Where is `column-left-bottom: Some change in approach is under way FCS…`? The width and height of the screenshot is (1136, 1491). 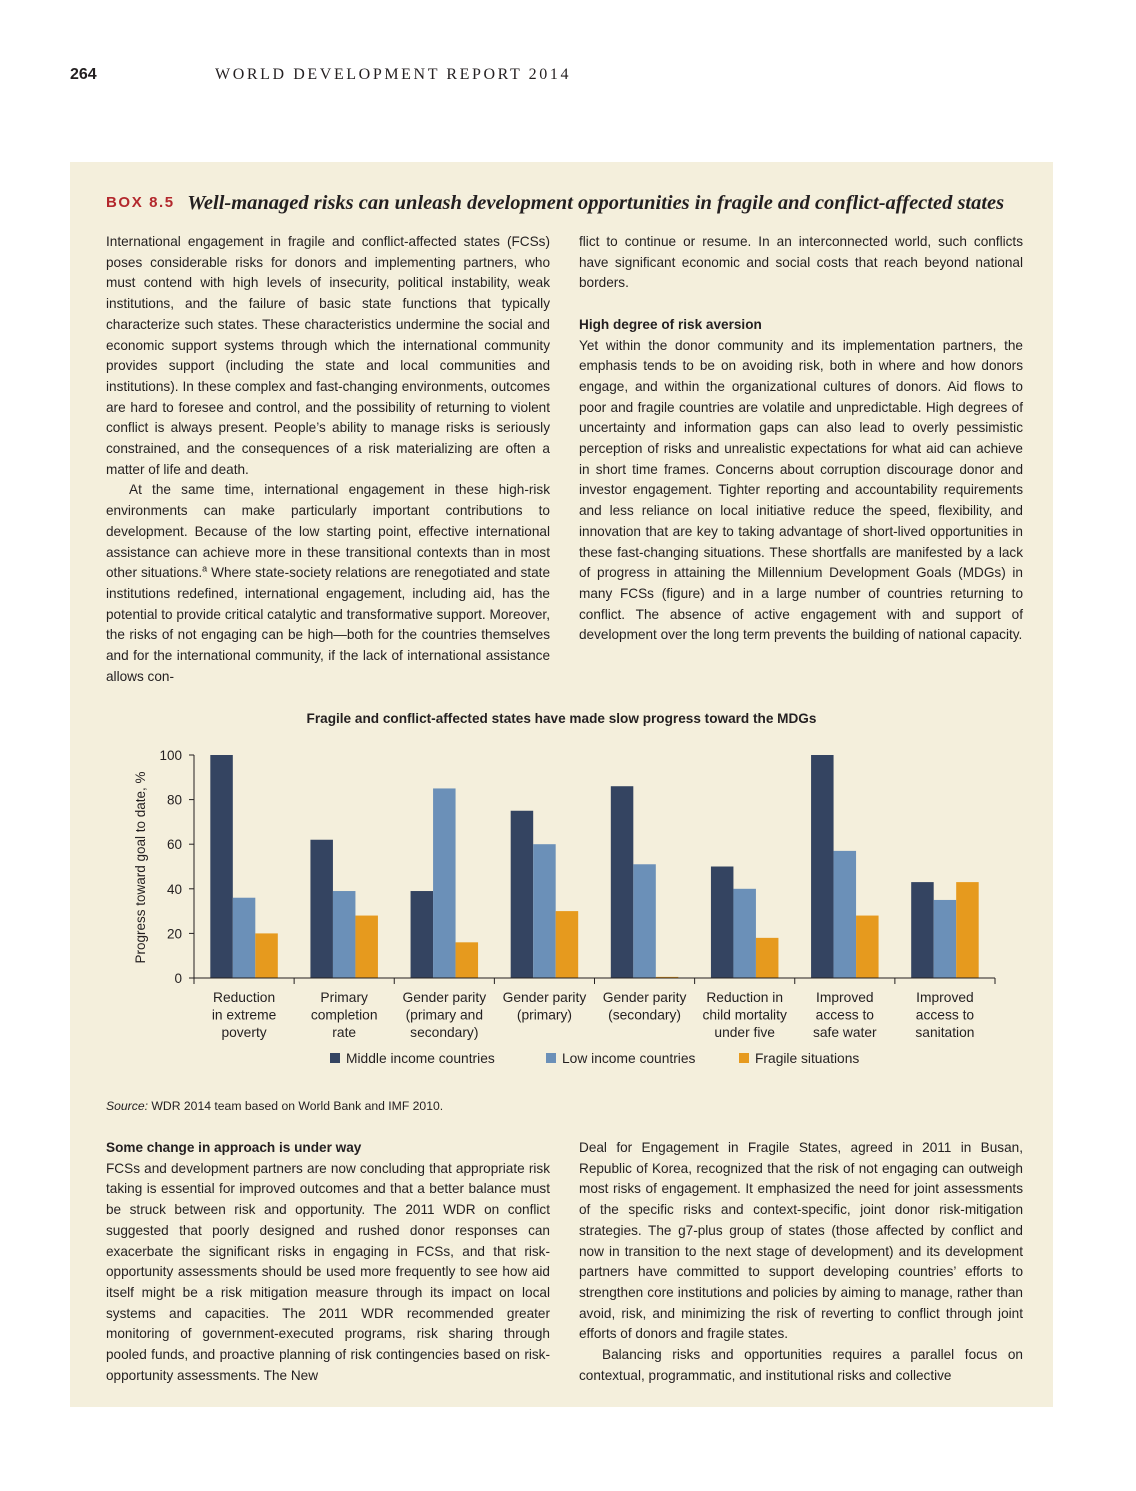 column-left-bottom: Some change in approach is under way FCS… is located at coordinates (328, 1262).